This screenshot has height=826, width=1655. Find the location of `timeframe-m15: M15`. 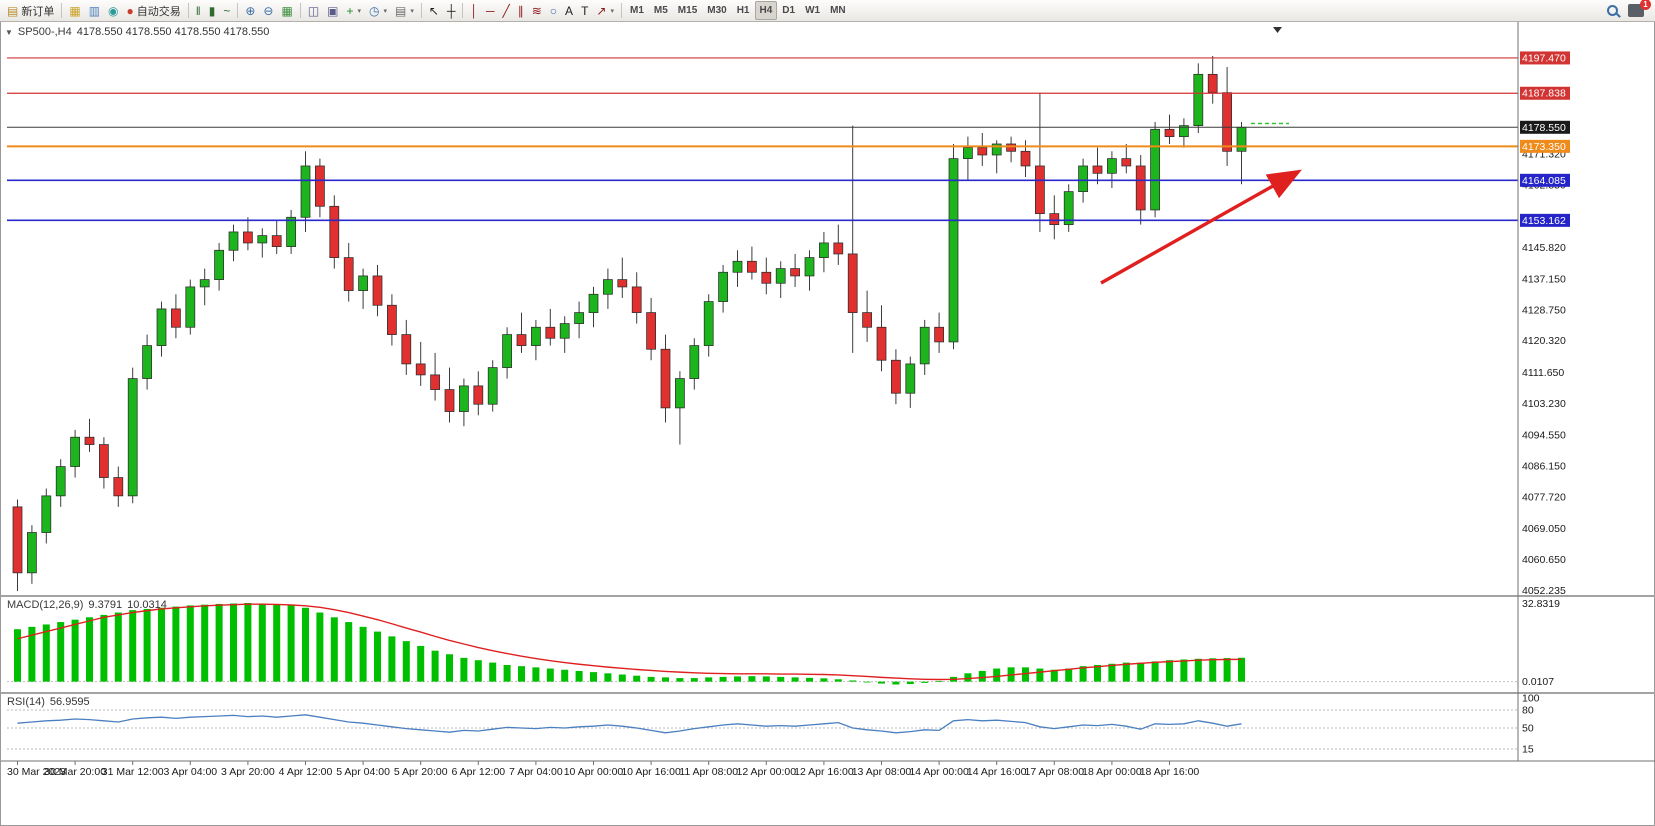

timeframe-m15: M15 is located at coordinates (687, 10).